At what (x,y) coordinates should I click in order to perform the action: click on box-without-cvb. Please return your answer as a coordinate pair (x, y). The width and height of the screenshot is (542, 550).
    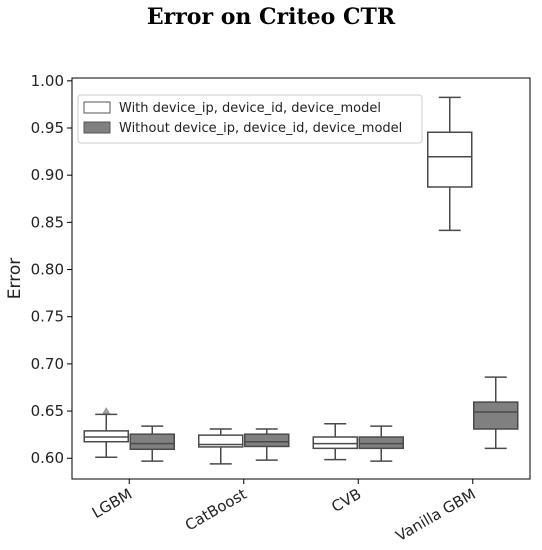
    Looking at the image, I should click on (381, 443).